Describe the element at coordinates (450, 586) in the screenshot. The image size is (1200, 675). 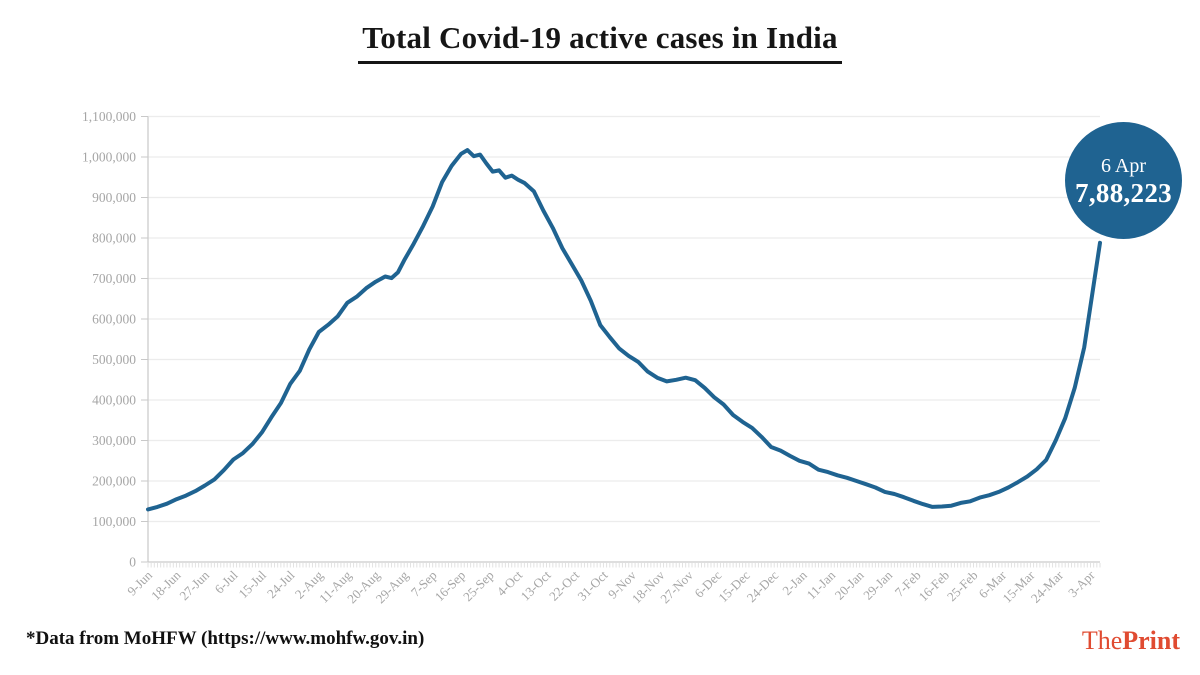
I see `x-tick-label: 16-Sep` at that location.